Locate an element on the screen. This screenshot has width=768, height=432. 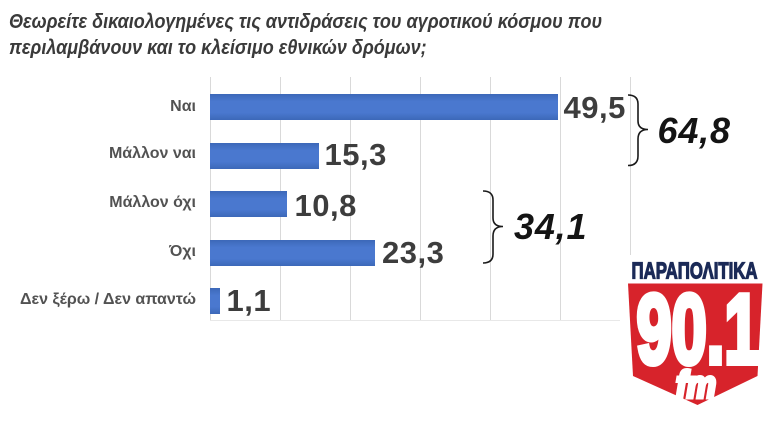
svg-text: ΠΑΡΑΠΟΛΙΤΙΚΑ is located at coordinates (695, 271).